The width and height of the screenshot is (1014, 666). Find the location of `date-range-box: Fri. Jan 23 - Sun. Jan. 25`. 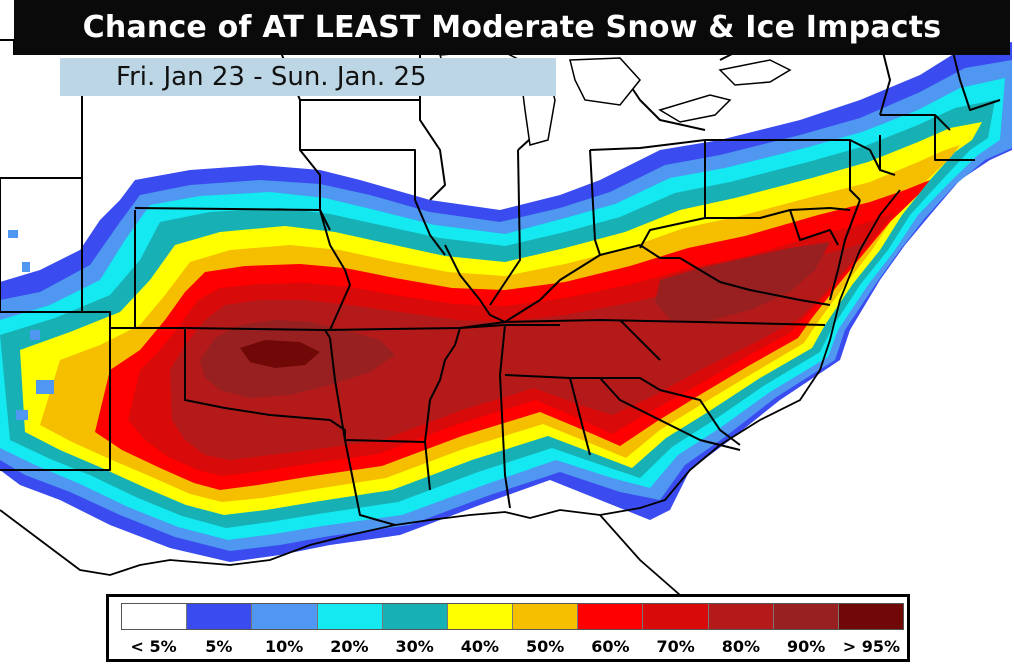

date-range-box: Fri. Jan 23 - Sun. Jan. 25 is located at coordinates (308, 77).